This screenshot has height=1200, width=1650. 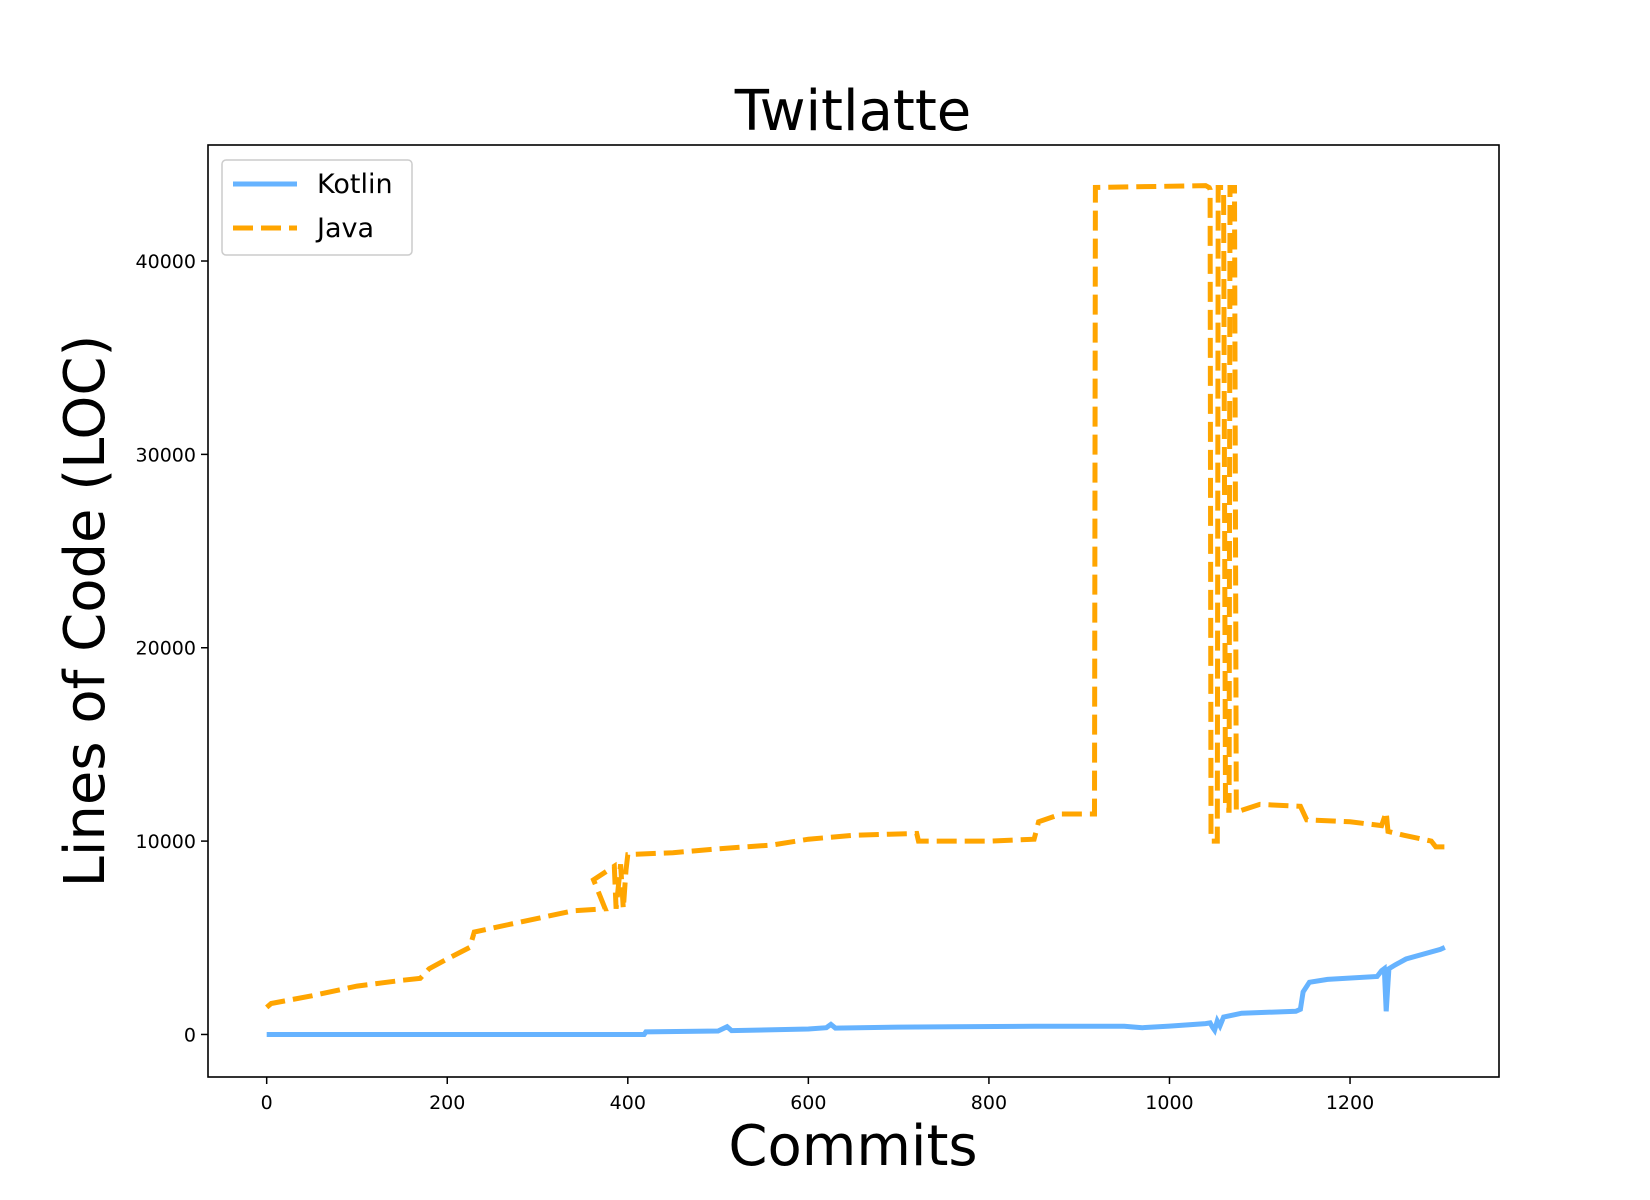 I want to click on series-line-kotlin, so click(x=856, y=991).